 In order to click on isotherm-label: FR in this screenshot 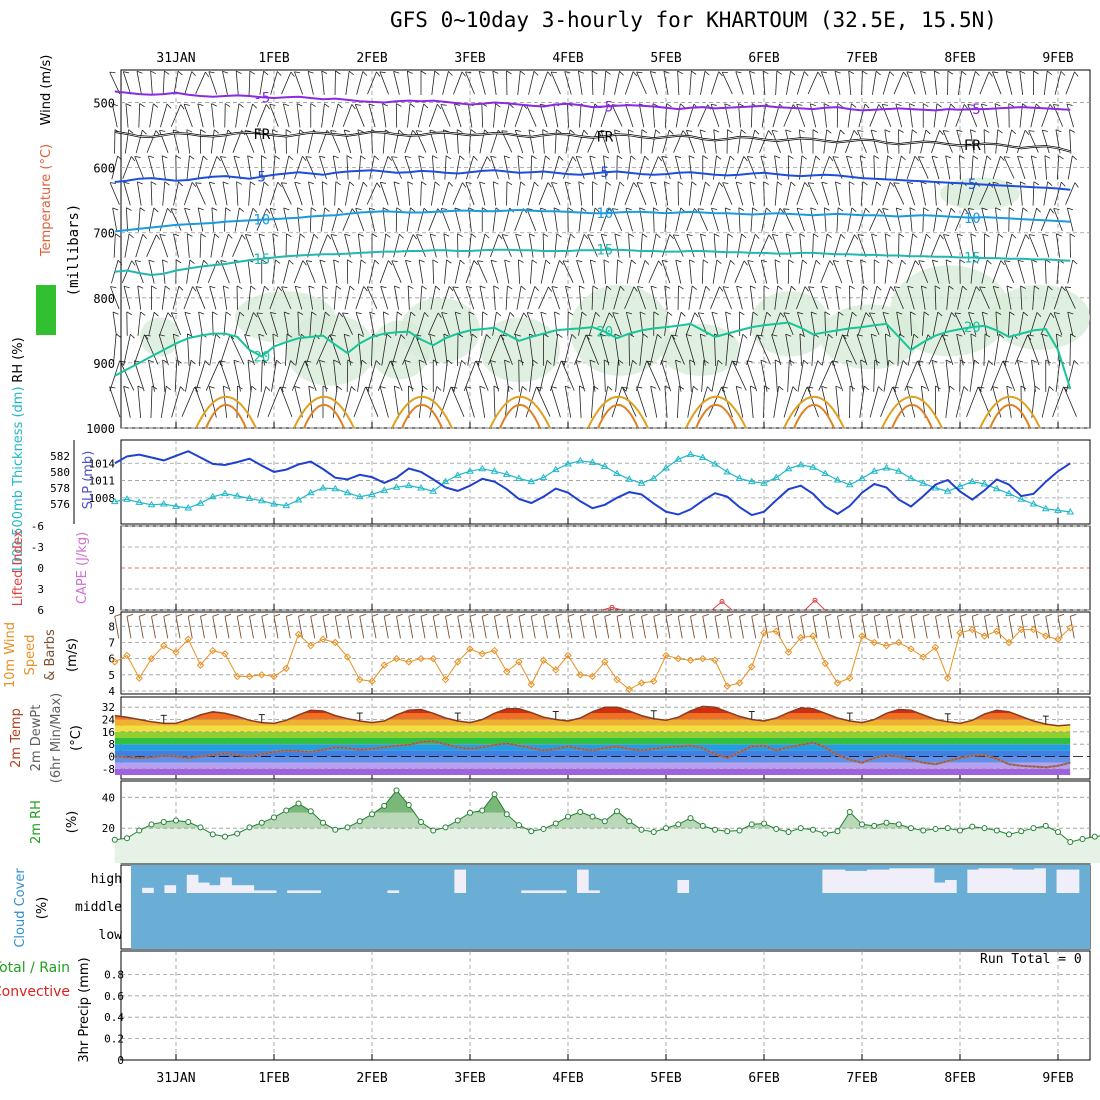, I will do `click(972, 146)`.